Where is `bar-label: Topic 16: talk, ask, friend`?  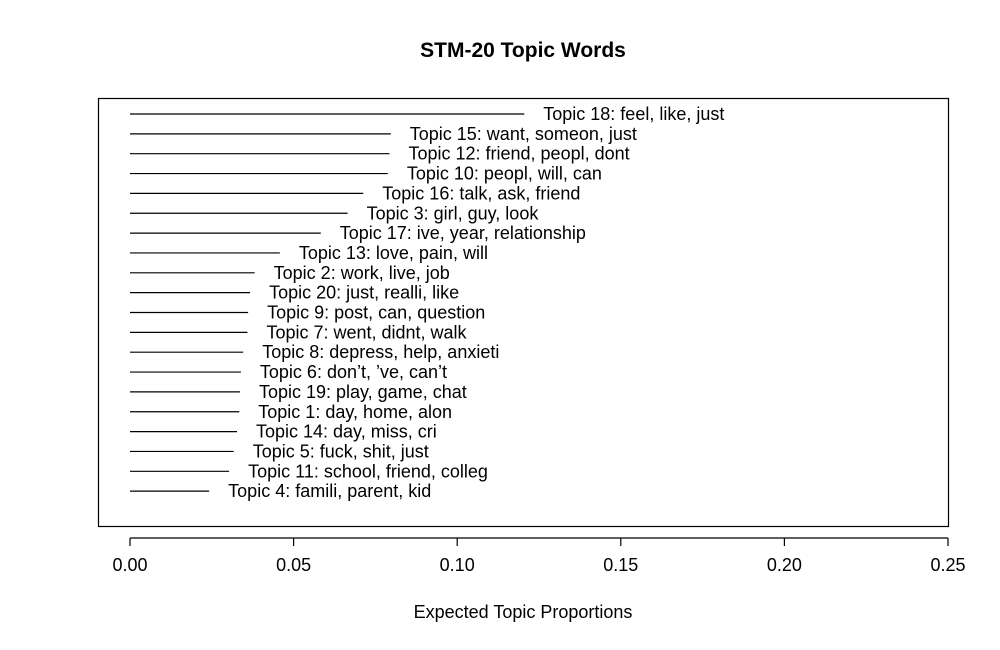
bar-label: Topic 16: talk, ask, friend is located at coordinates (481, 193).